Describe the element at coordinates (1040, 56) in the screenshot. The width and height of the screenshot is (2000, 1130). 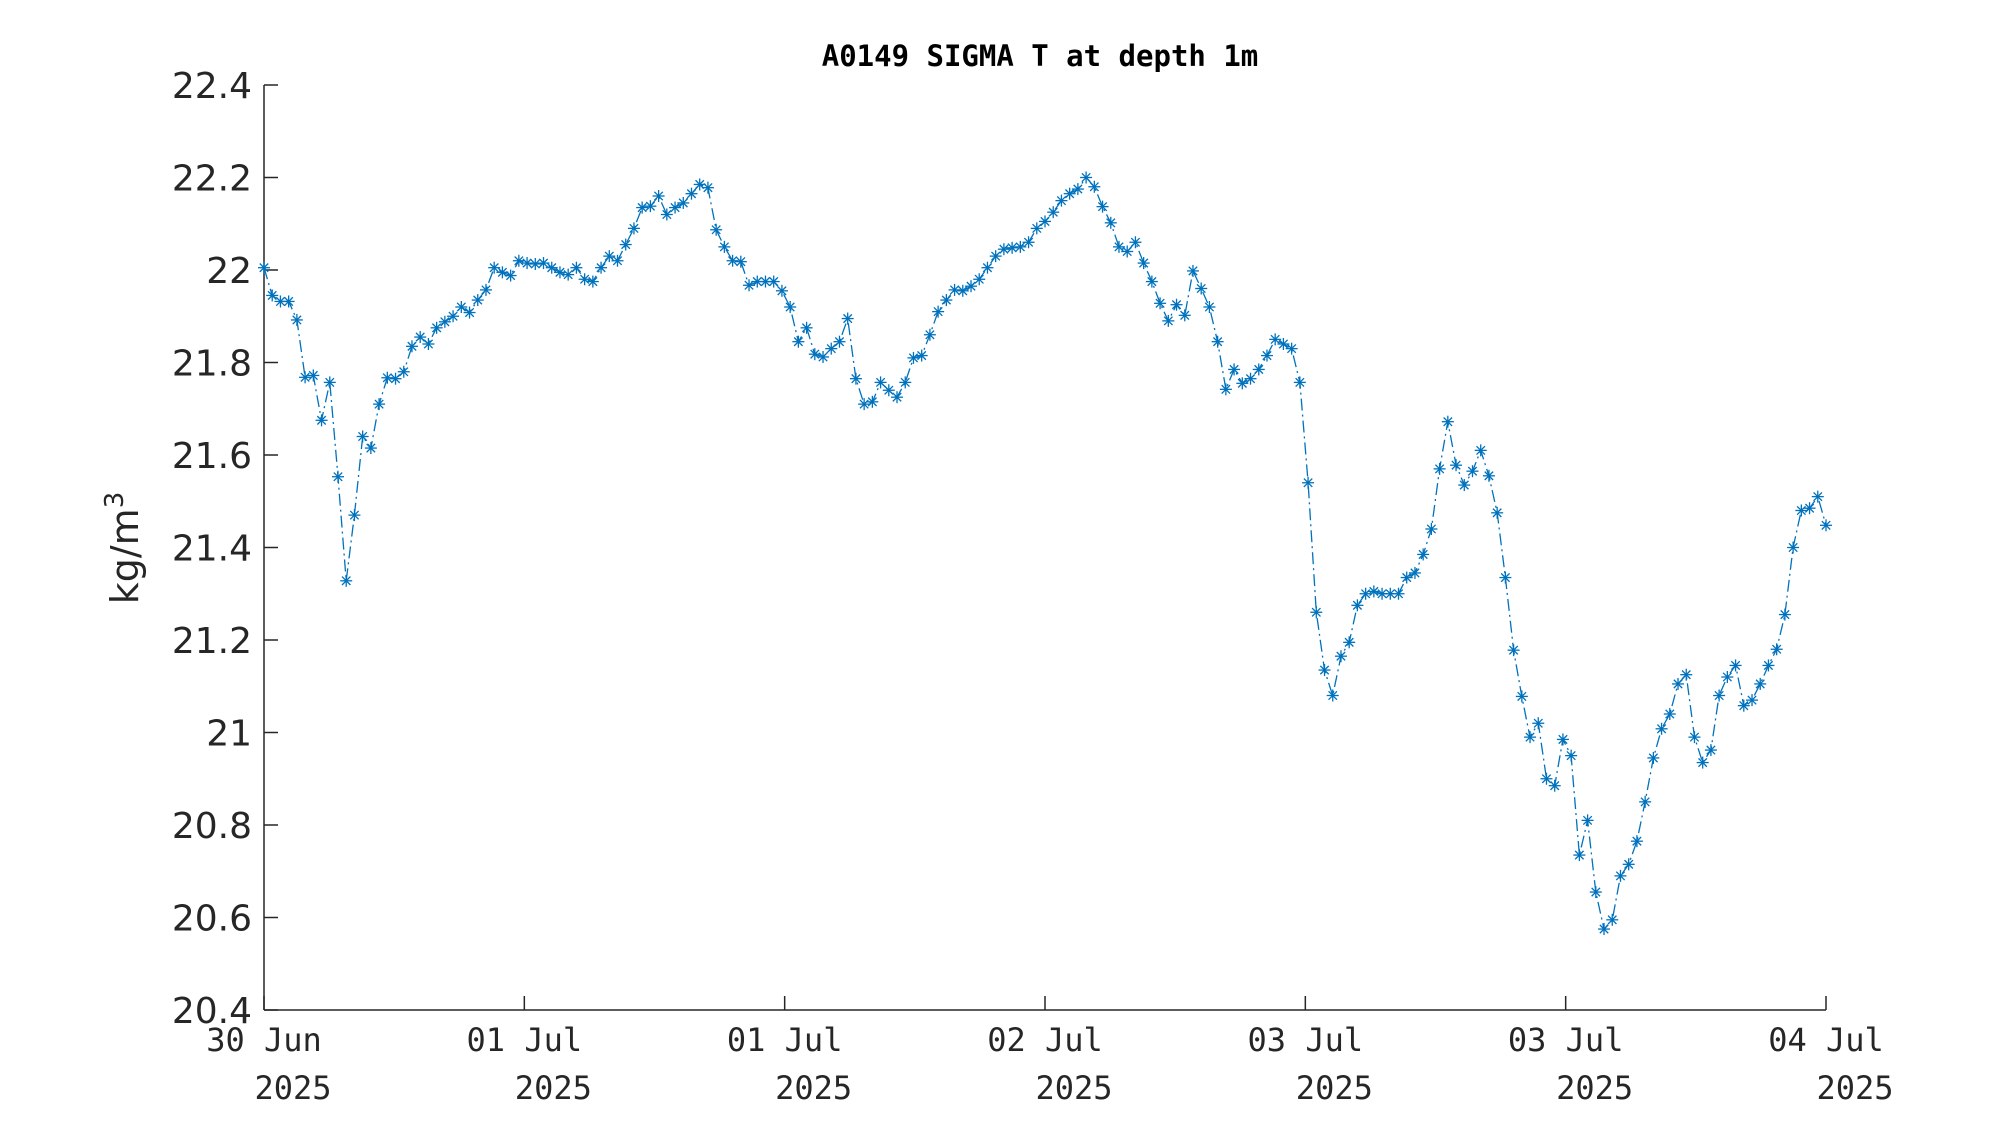
I see `chart-title: A0149 SIGMA T at depth 1m` at that location.